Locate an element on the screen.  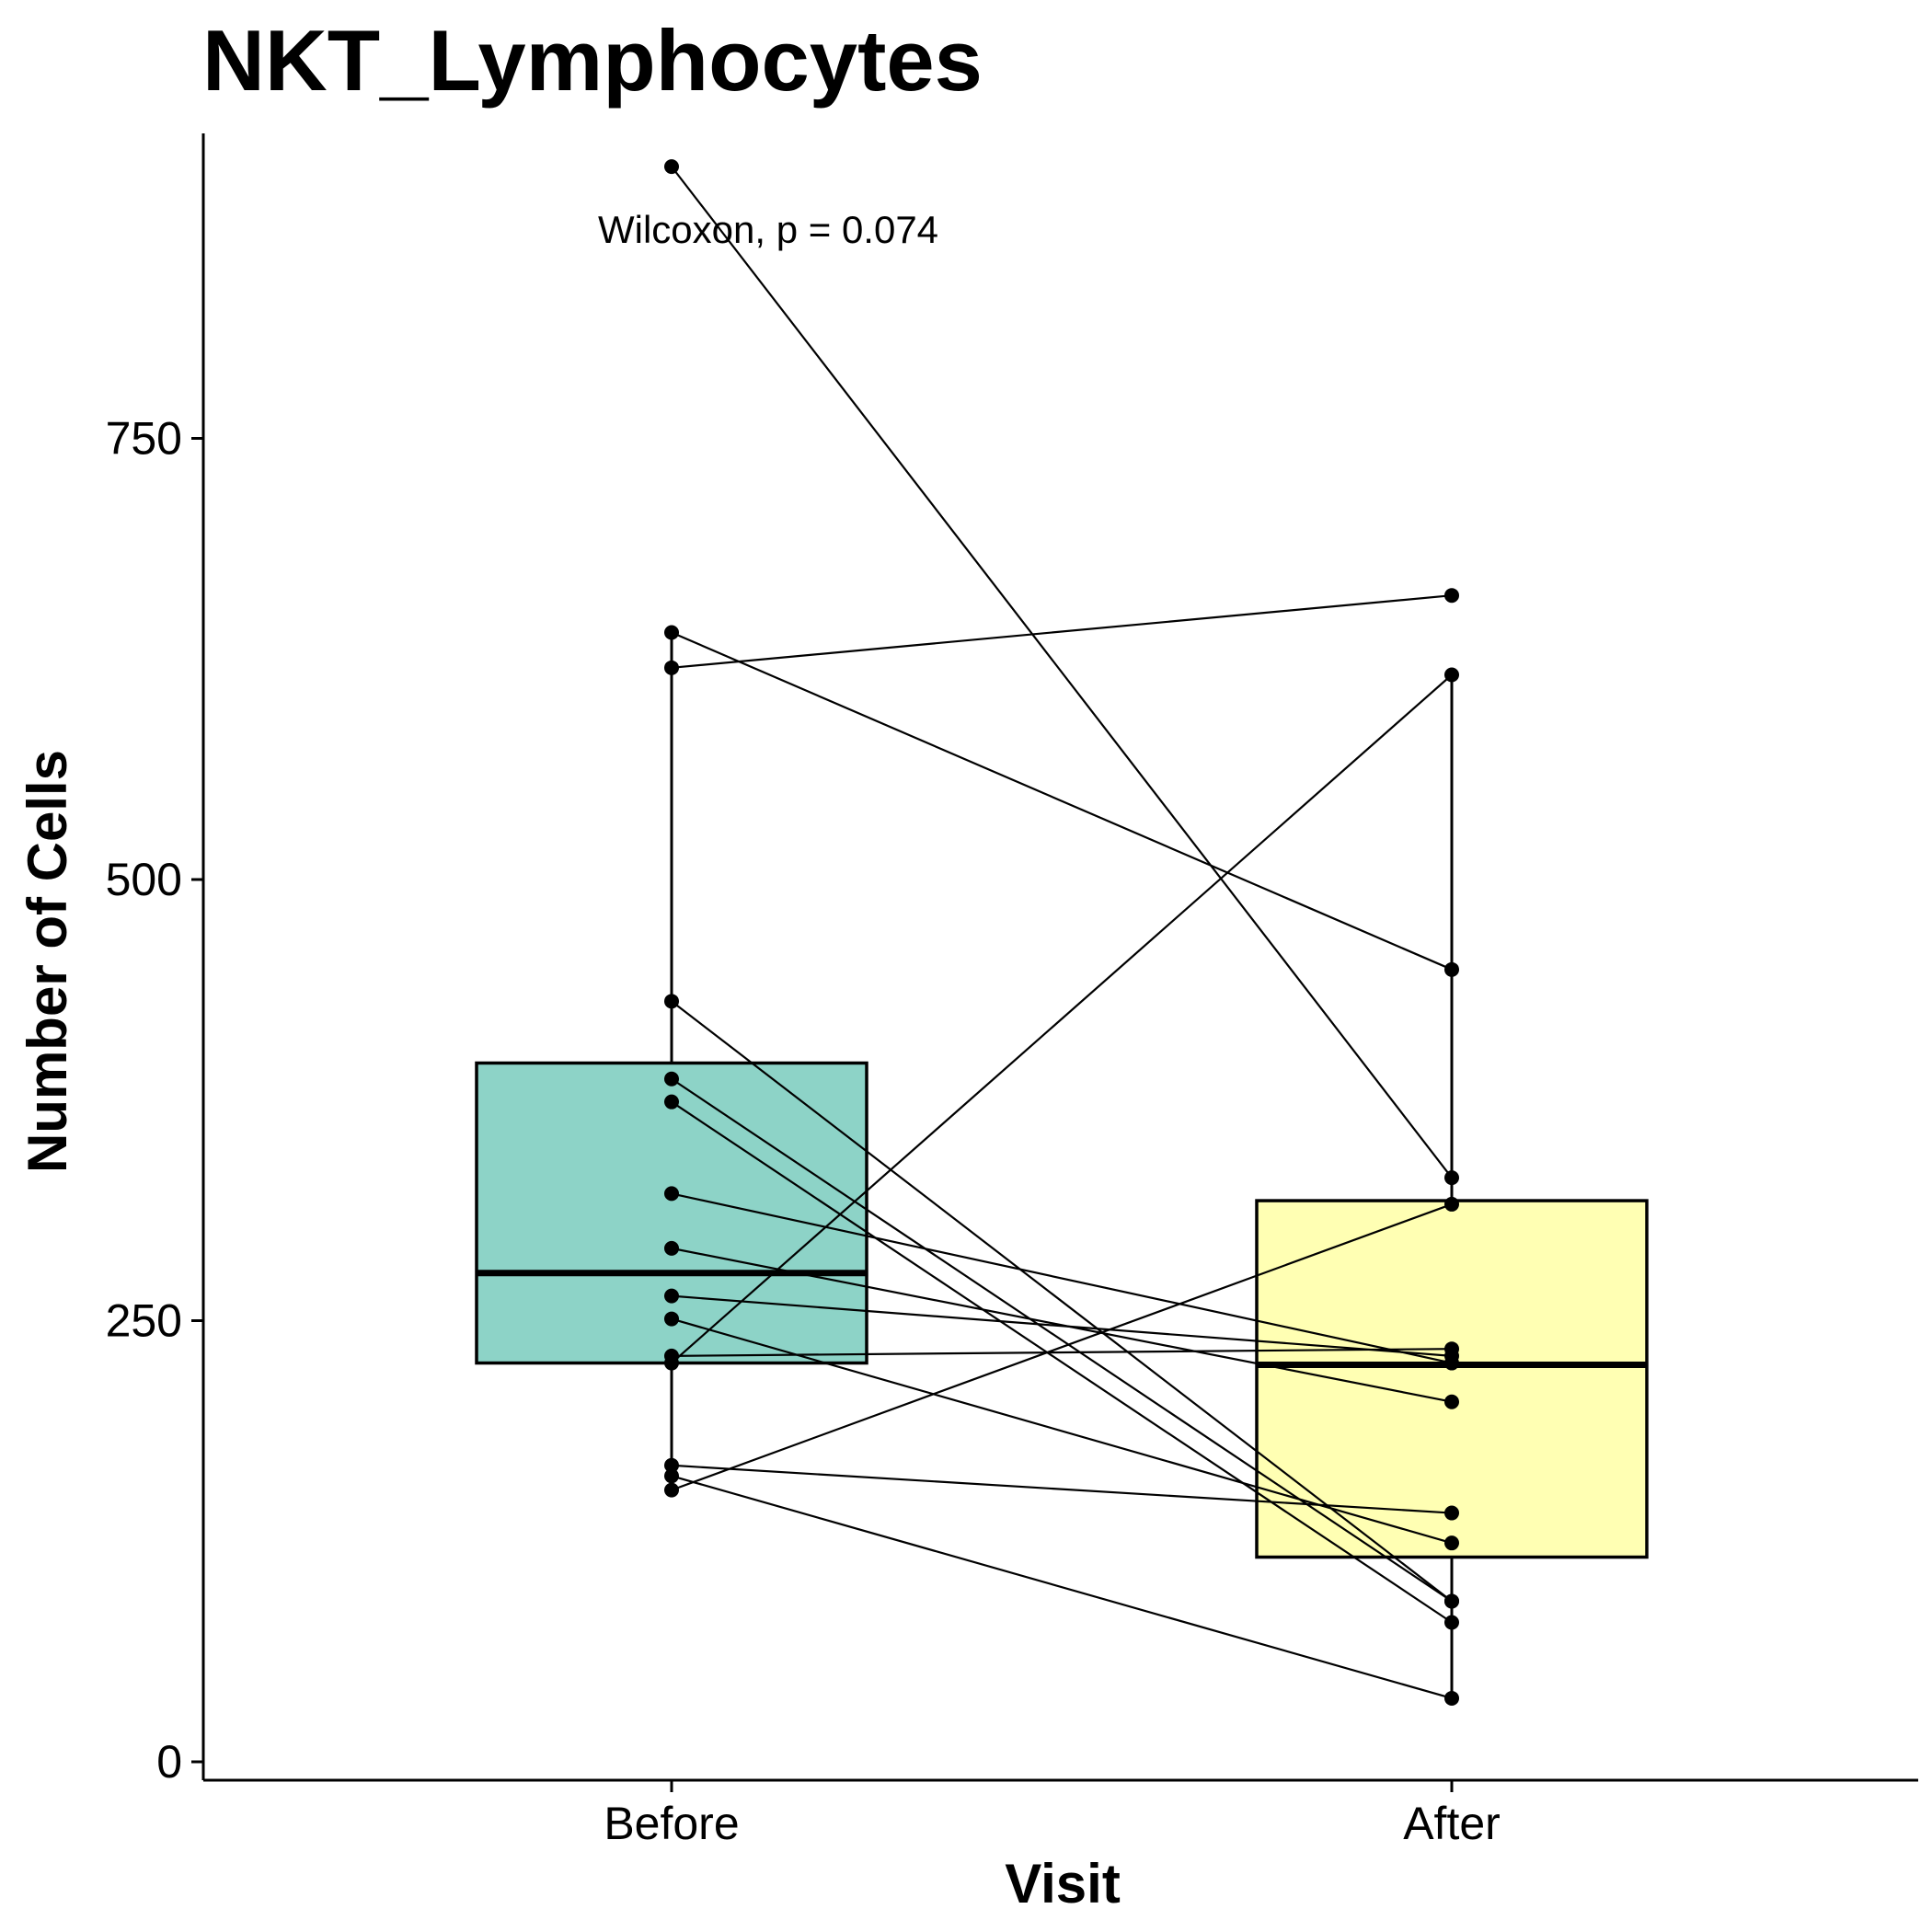
x-tick-label-before: Before is located at coordinates (671, 1823).